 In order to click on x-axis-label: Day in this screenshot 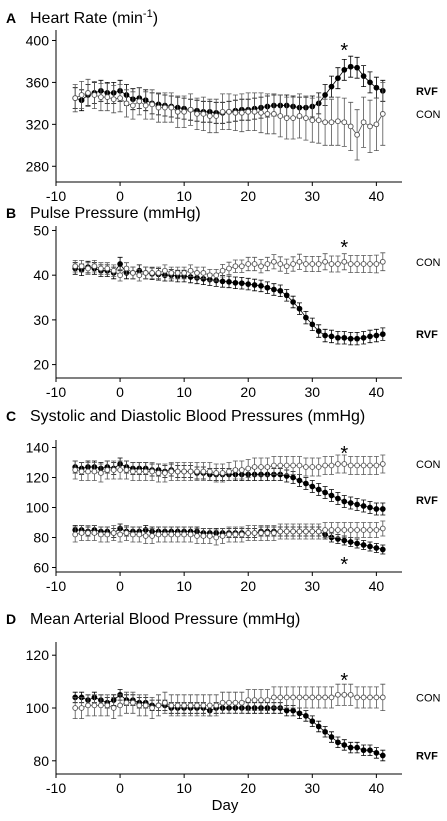, I will do `click(225, 805)`.